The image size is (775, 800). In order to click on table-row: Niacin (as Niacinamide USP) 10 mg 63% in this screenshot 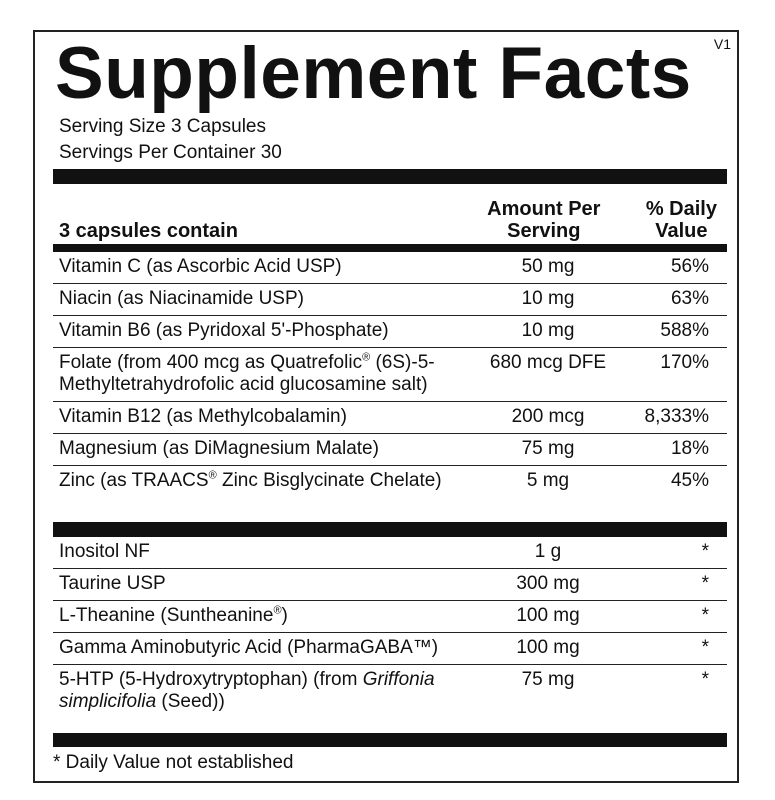, I will do `click(390, 300)`.